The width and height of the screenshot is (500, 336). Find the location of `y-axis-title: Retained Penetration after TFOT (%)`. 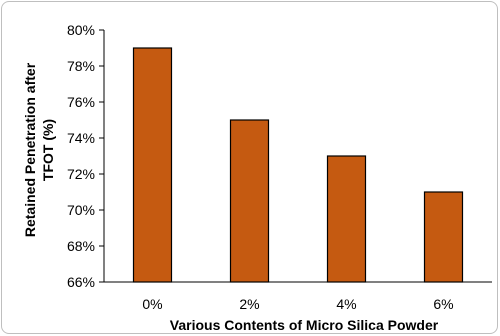

y-axis-title: Retained Penetration after TFOT (%) is located at coordinates (39, 149).